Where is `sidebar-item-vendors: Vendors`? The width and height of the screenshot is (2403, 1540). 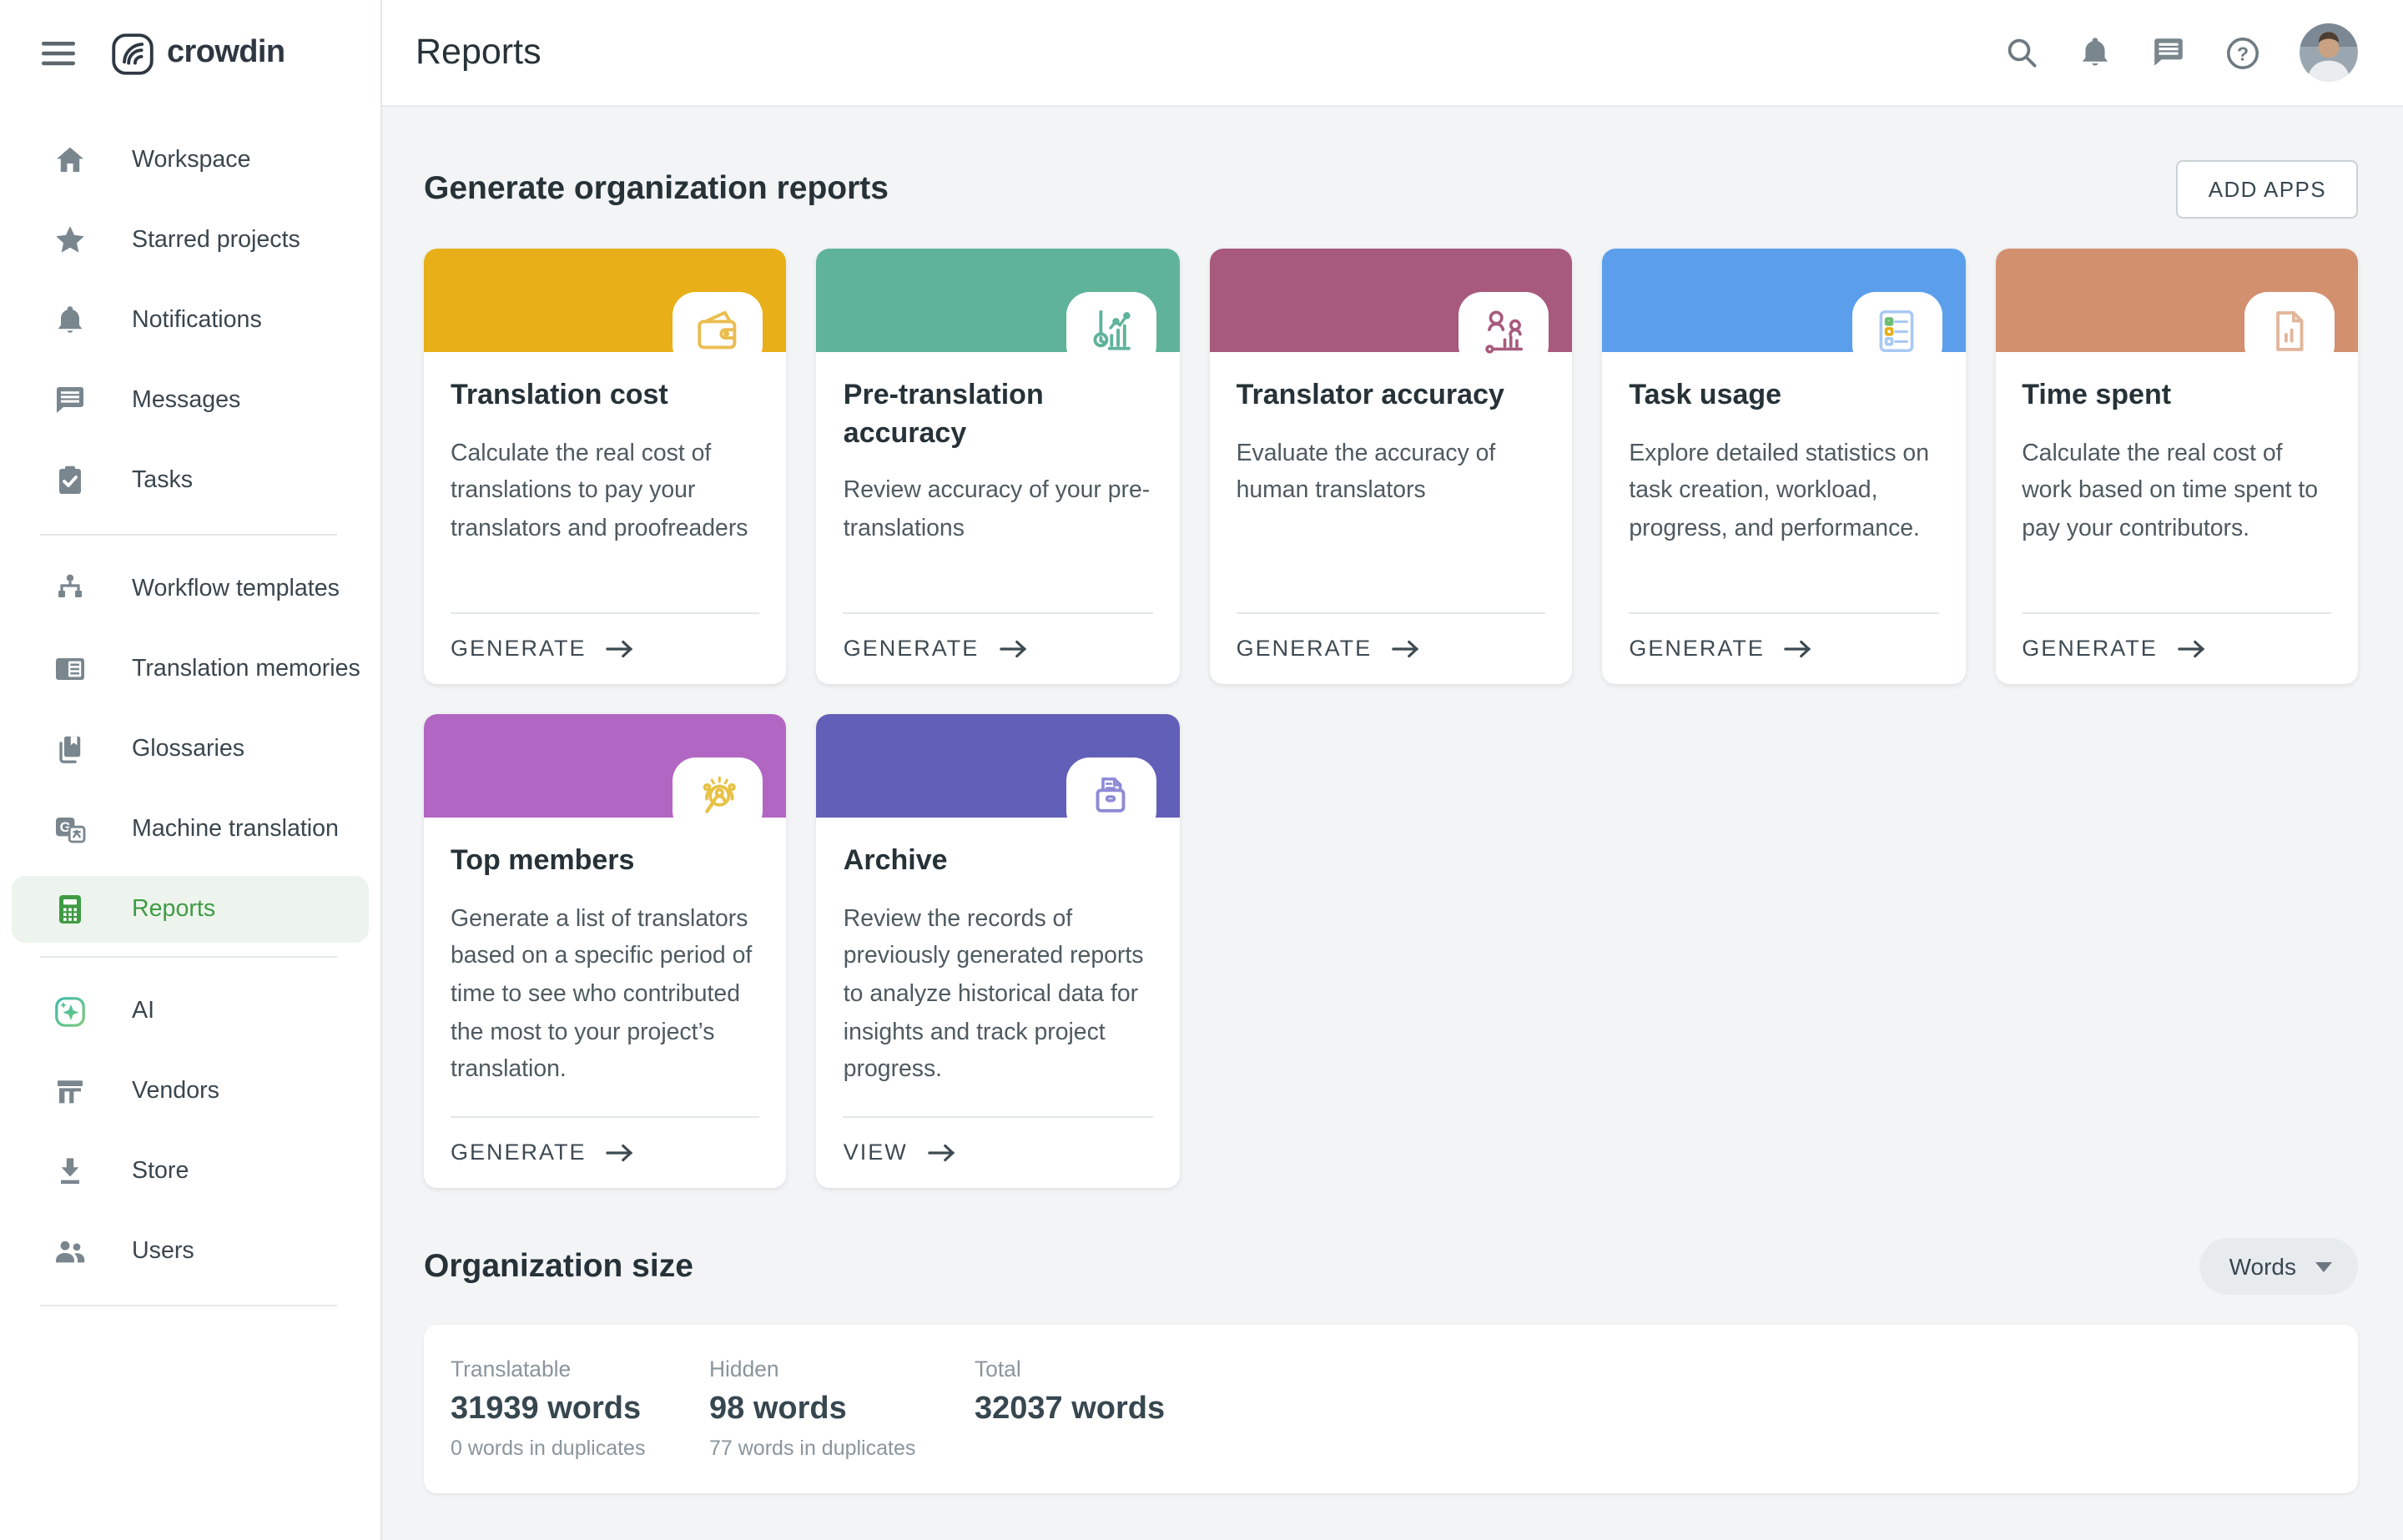
sidebar-item-vendors: Vendors is located at coordinates (190, 1091).